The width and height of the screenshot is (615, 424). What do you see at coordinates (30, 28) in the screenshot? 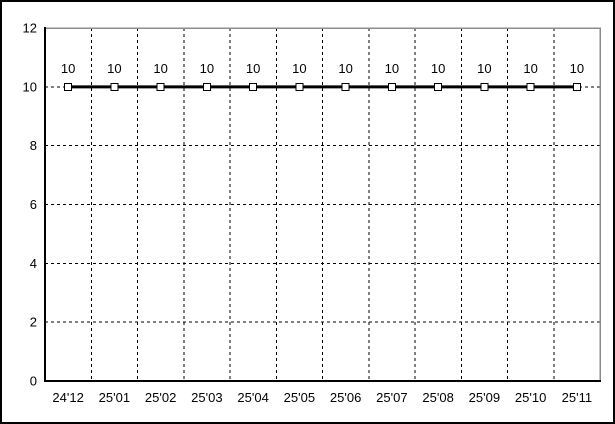
I see `y-axis-tick-label: 12` at bounding box center [30, 28].